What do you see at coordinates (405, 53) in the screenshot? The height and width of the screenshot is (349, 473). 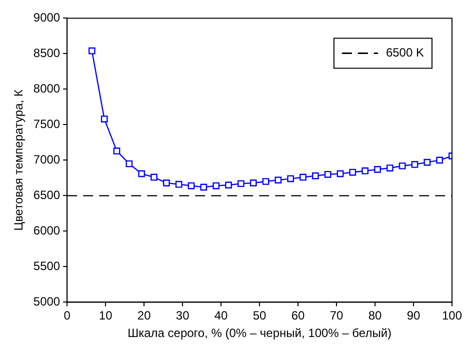 I see `legend-label: 6500 K` at bounding box center [405, 53].